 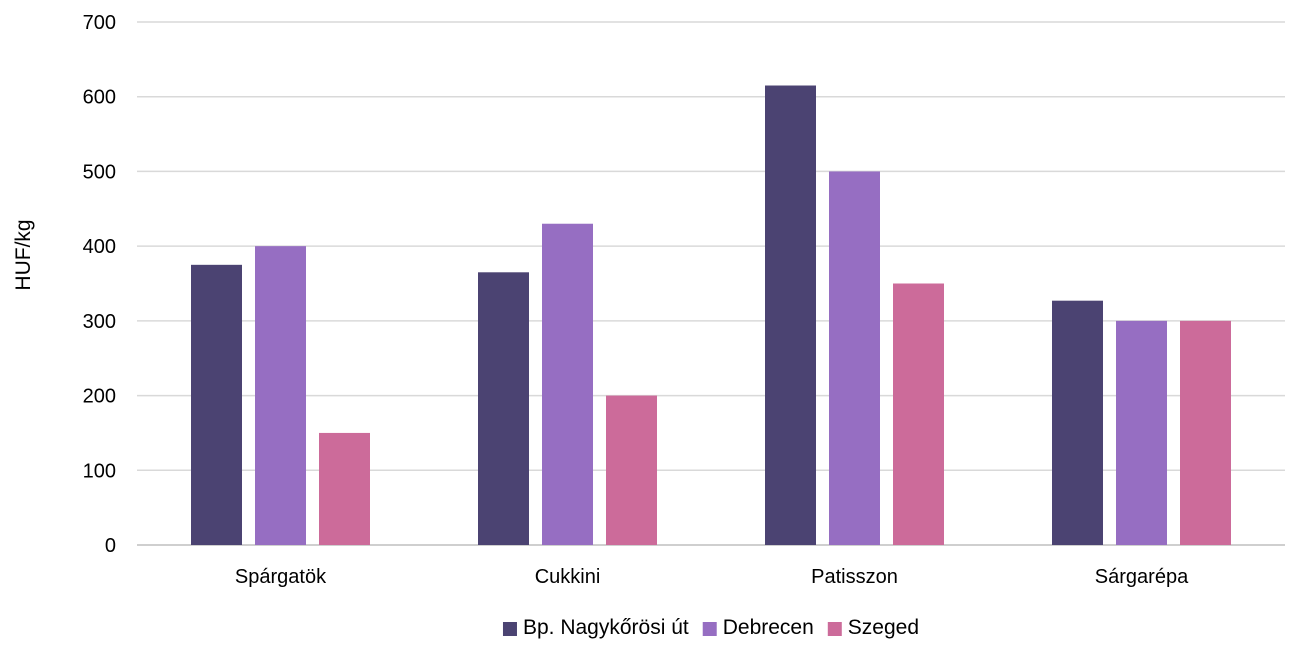 I want to click on y-tick-label: 500, so click(x=99, y=172).